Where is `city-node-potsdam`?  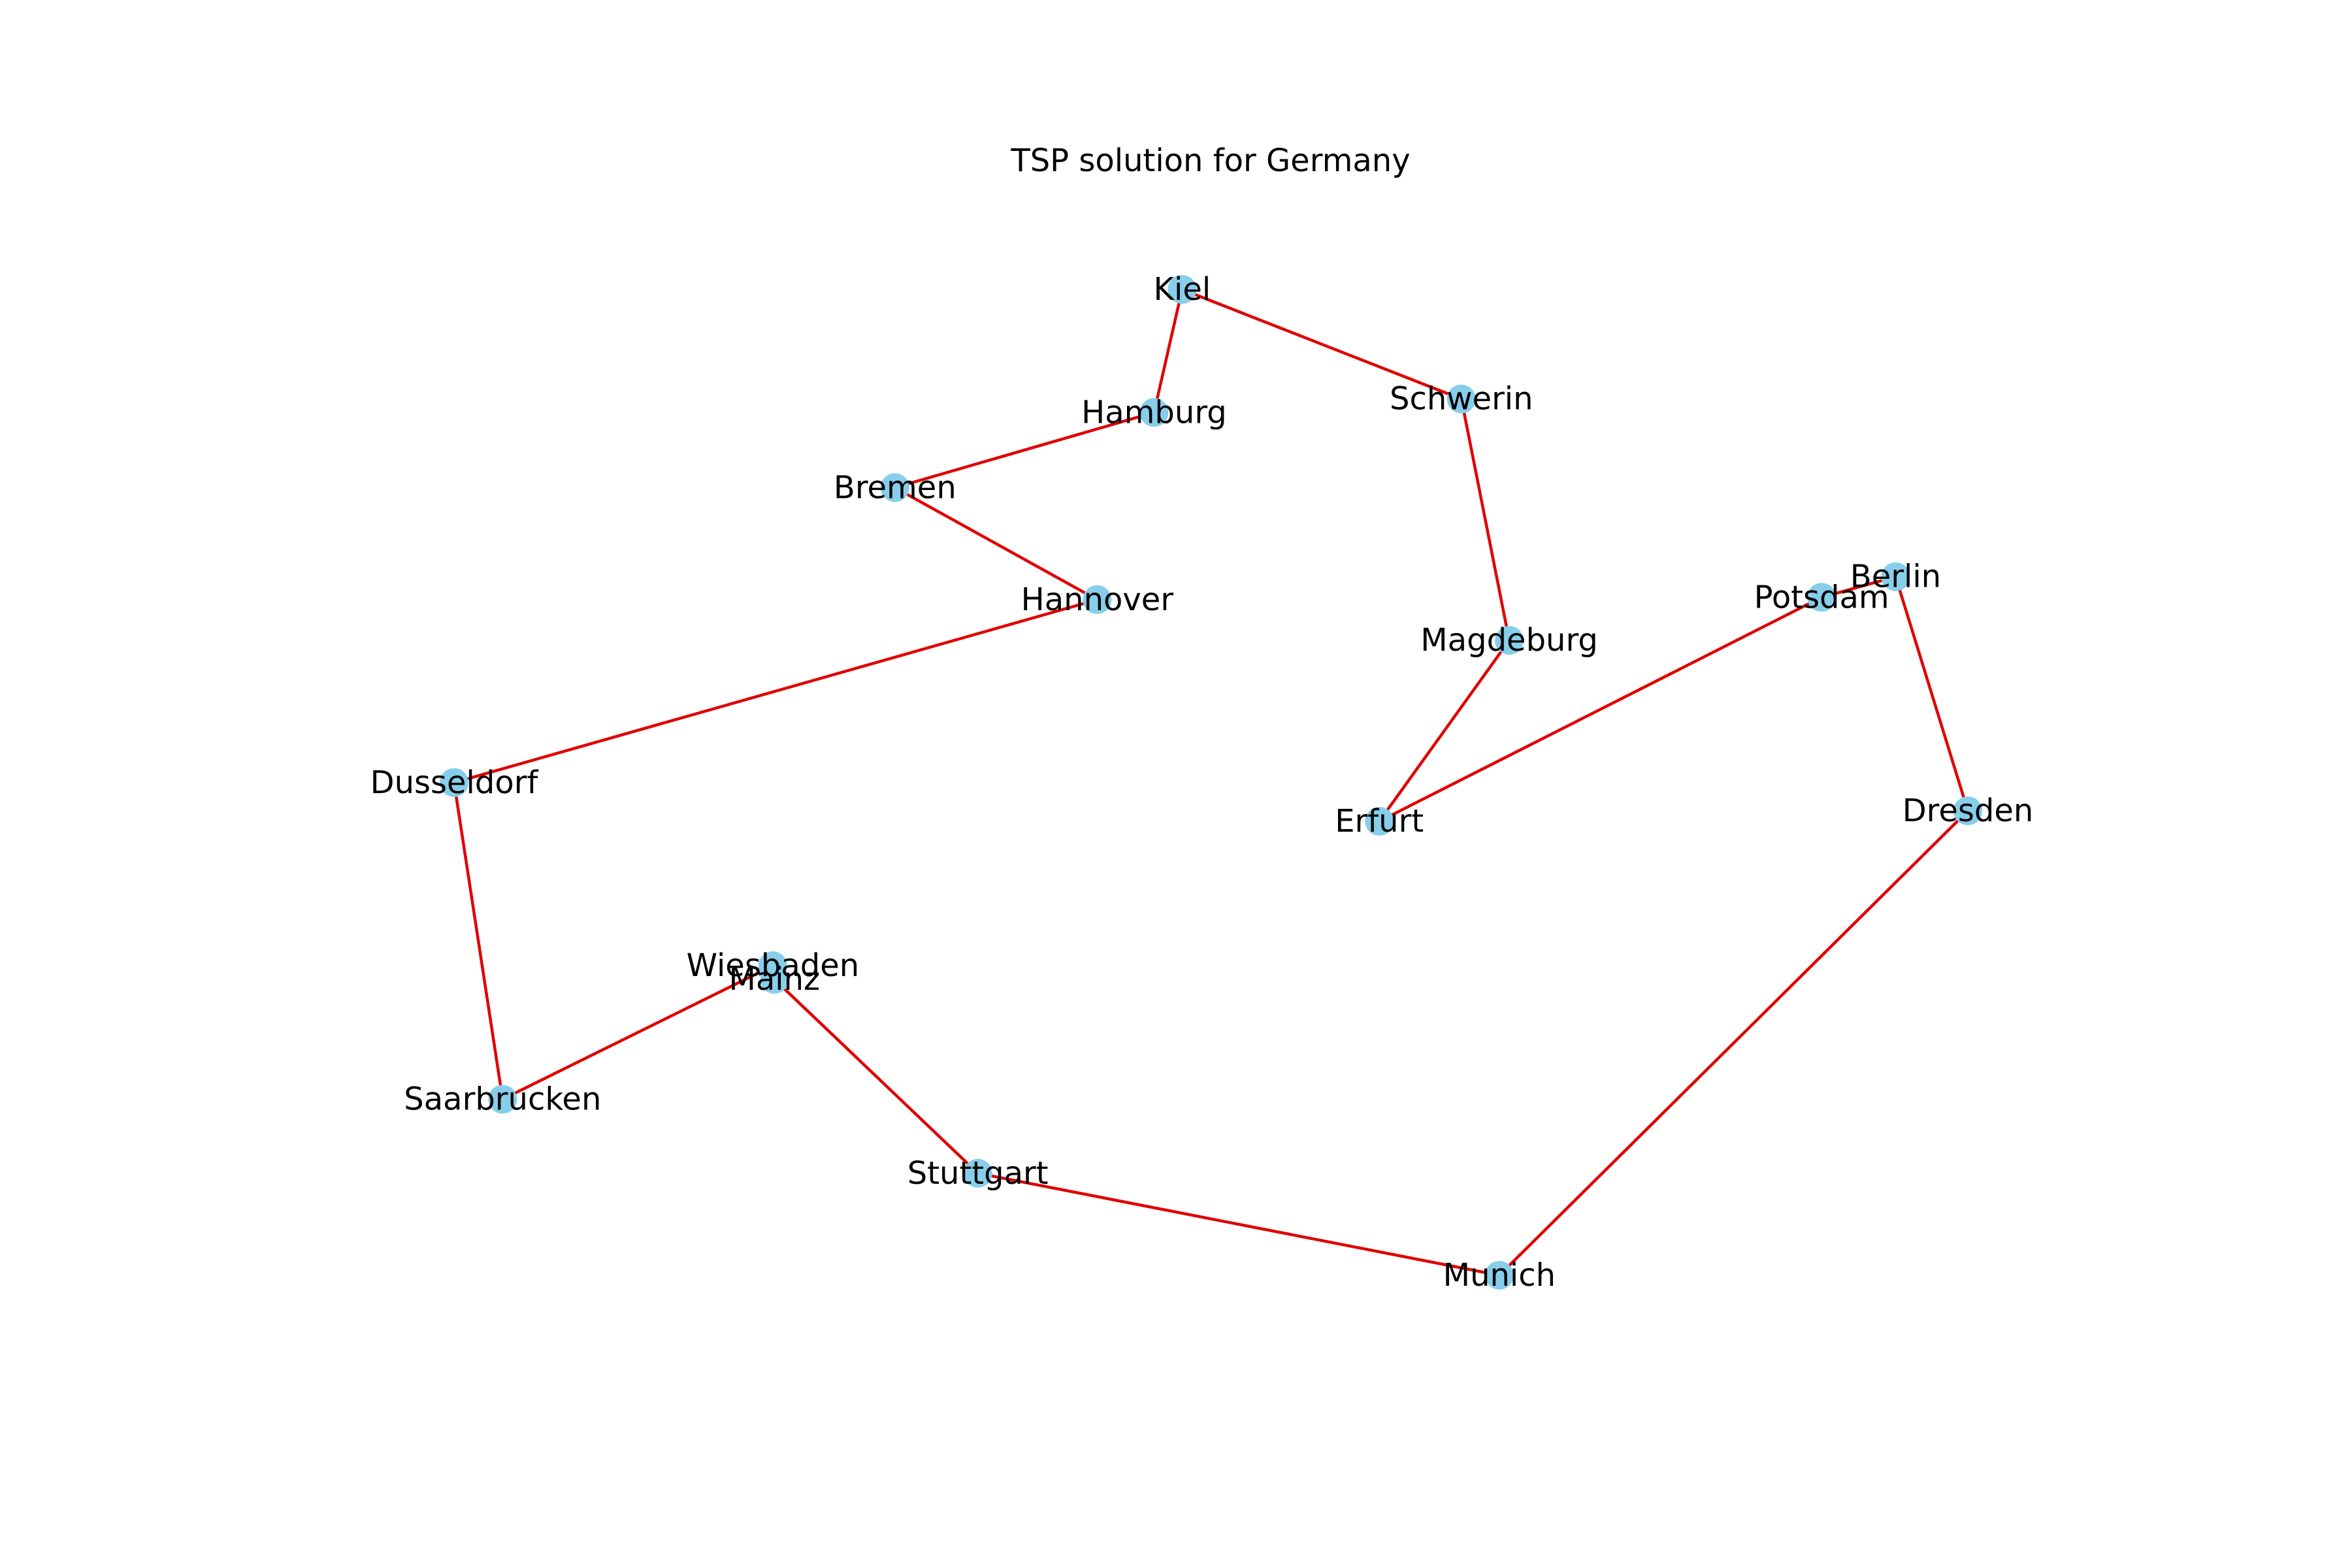
city-node-potsdam is located at coordinates (1822, 597).